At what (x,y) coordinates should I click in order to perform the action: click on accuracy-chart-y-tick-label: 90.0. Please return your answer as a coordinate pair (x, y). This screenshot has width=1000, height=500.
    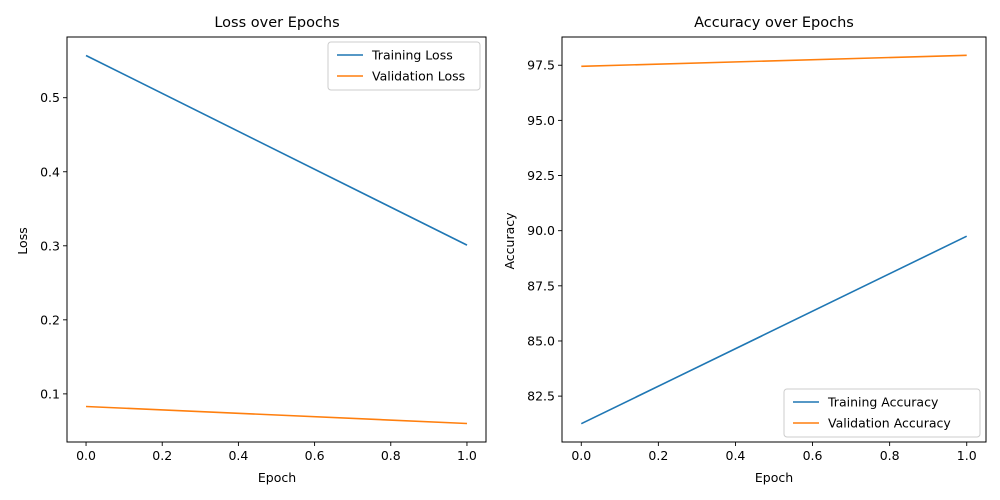
    Looking at the image, I should click on (541, 230).